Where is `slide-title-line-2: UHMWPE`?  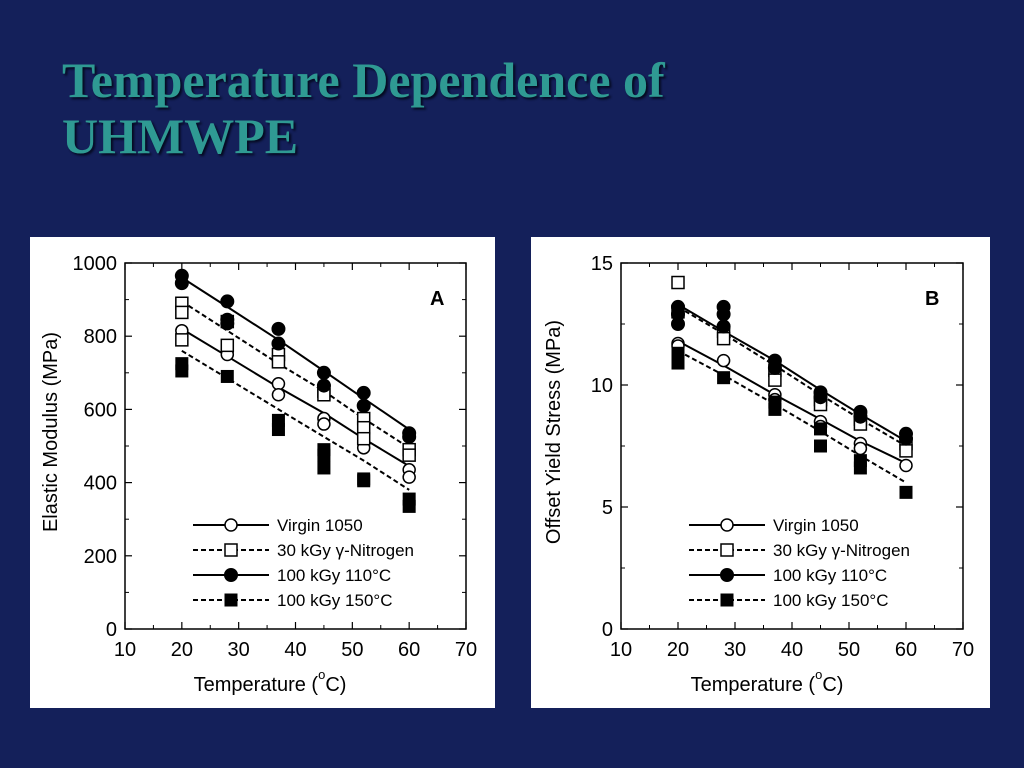 slide-title-line-2: UHMWPE is located at coordinates (180, 136).